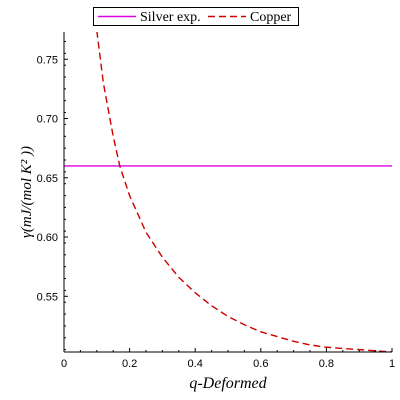  What do you see at coordinates (129, 364) in the screenshot?
I see `x-tick-label: 0.2` at bounding box center [129, 364].